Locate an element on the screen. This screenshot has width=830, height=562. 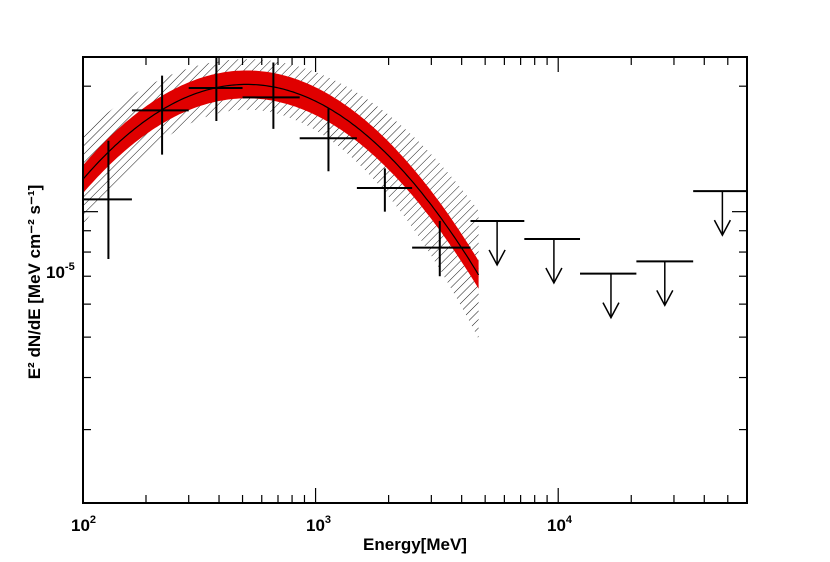
x-tick-labels: 10² 10³ 10⁴ is located at coordinates (322, 524).